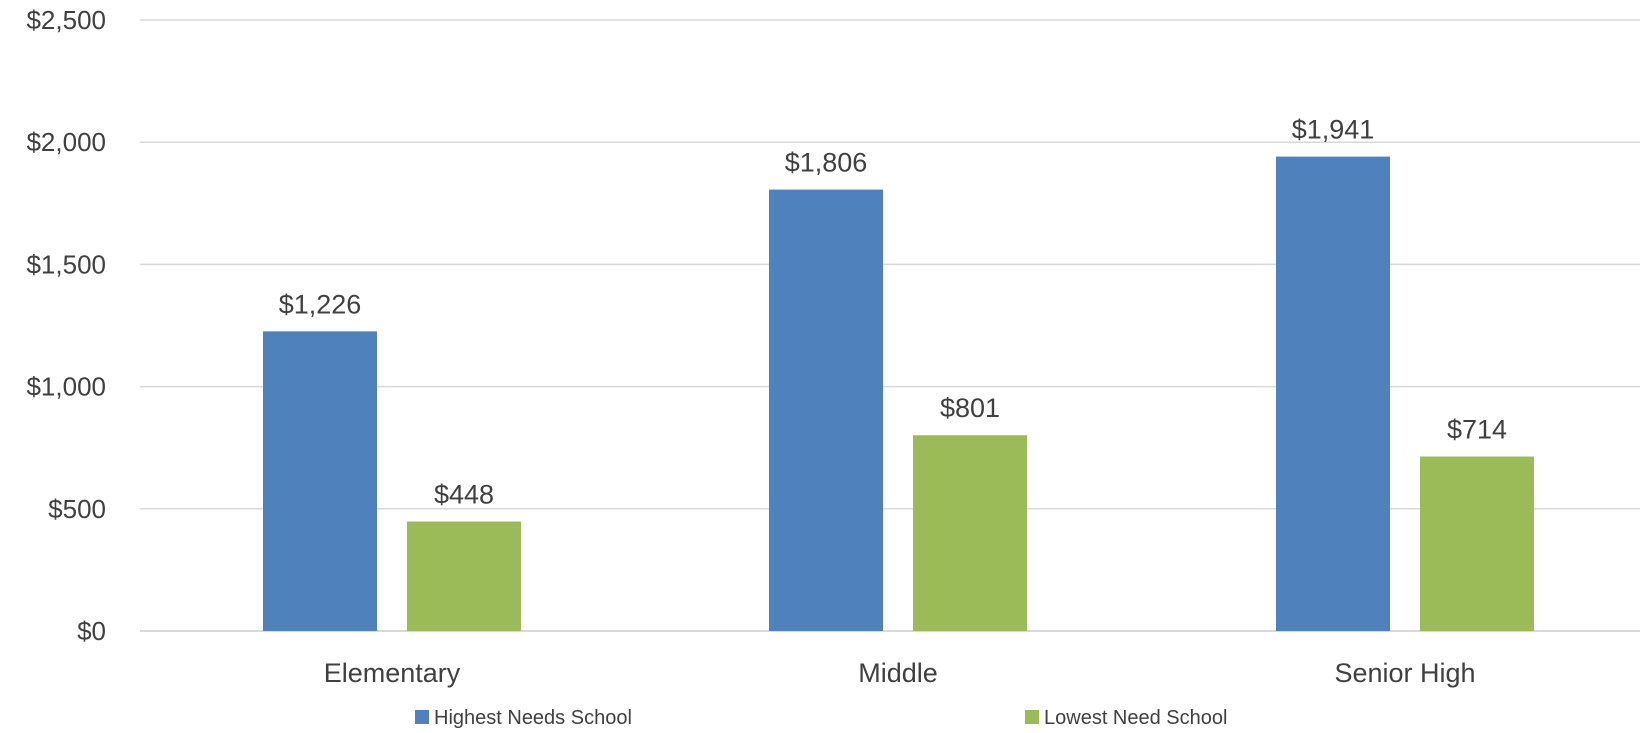 This screenshot has width=1640, height=733. What do you see at coordinates (66, 264) in the screenshot?
I see `y-tick-label: $1,500` at bounding box center [66, 264].